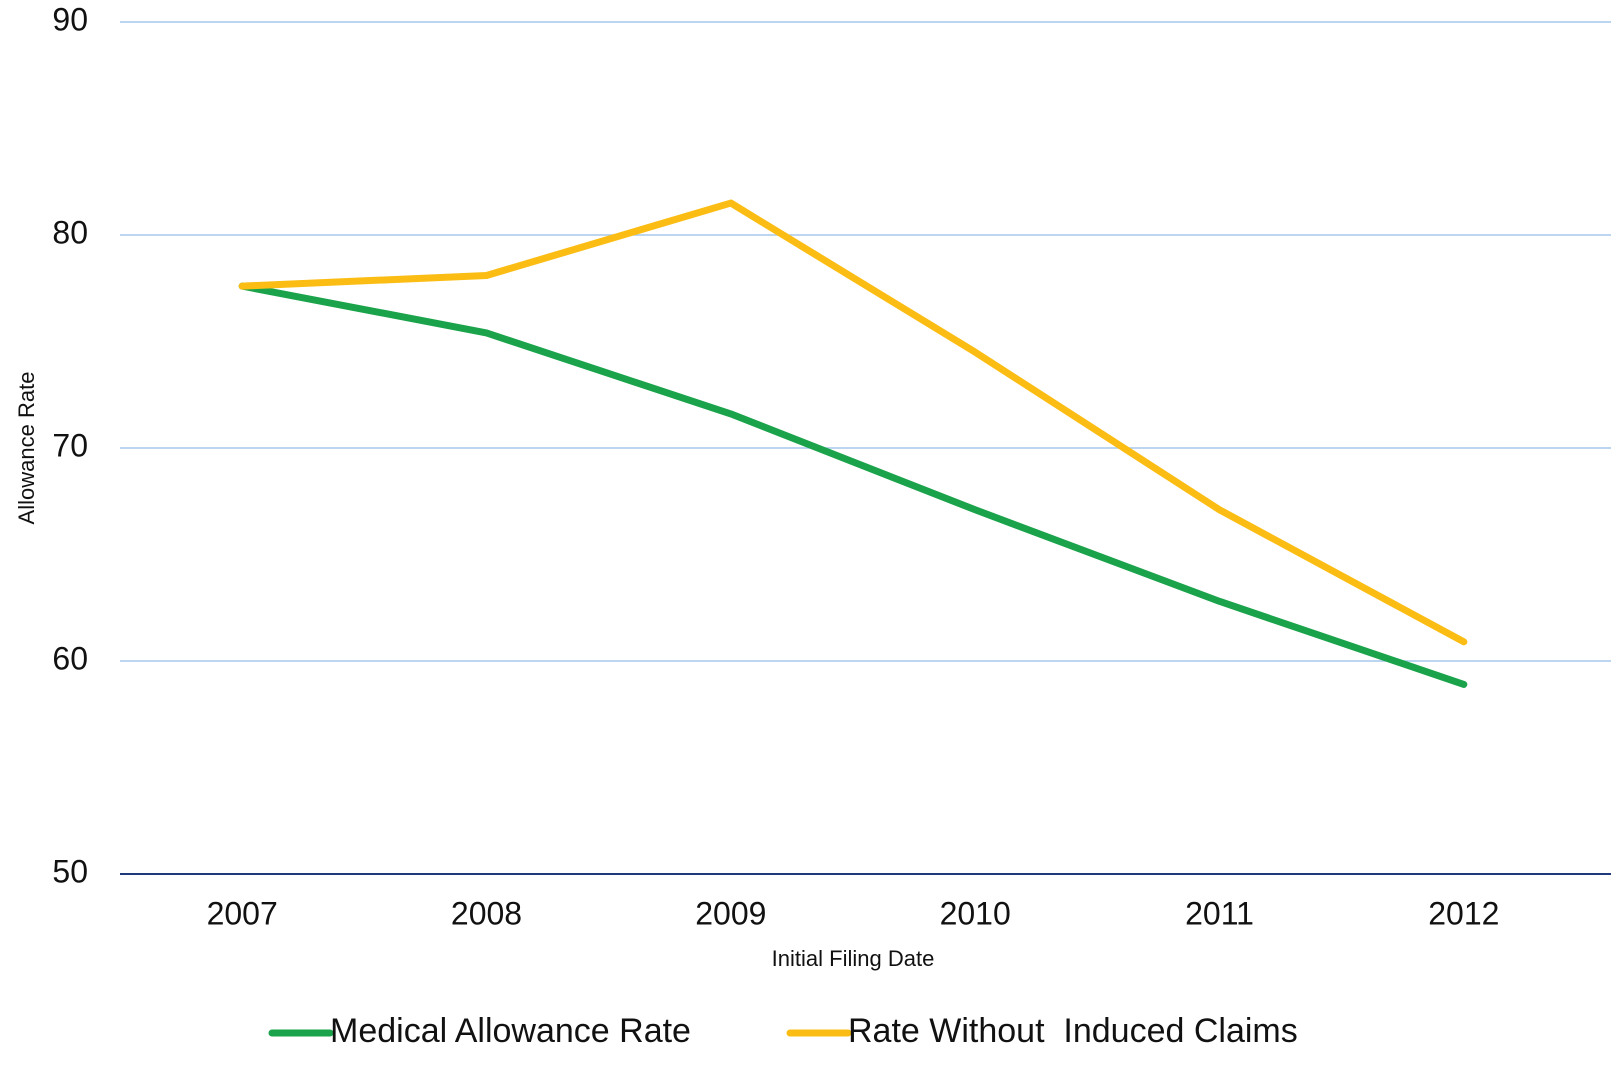  Describe the element at coordinates (510, 1031) in the screenshot. I see `legend-label: Medical Allowance Rate` at that location.